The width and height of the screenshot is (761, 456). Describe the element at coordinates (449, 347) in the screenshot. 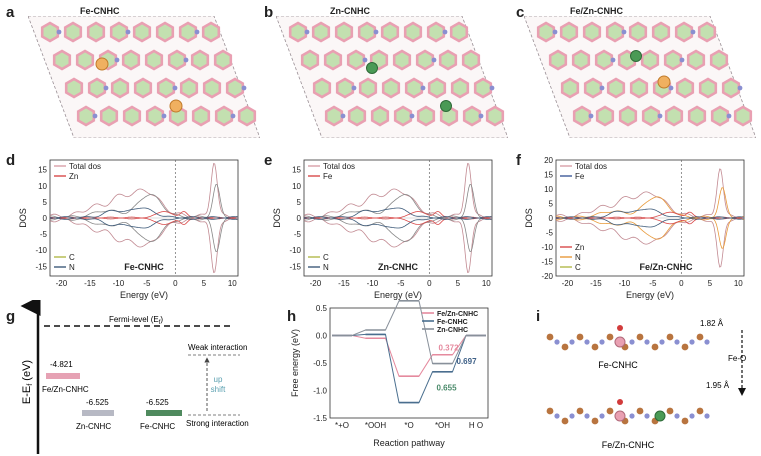

I see `energy-annotation: 0.372` at that location.